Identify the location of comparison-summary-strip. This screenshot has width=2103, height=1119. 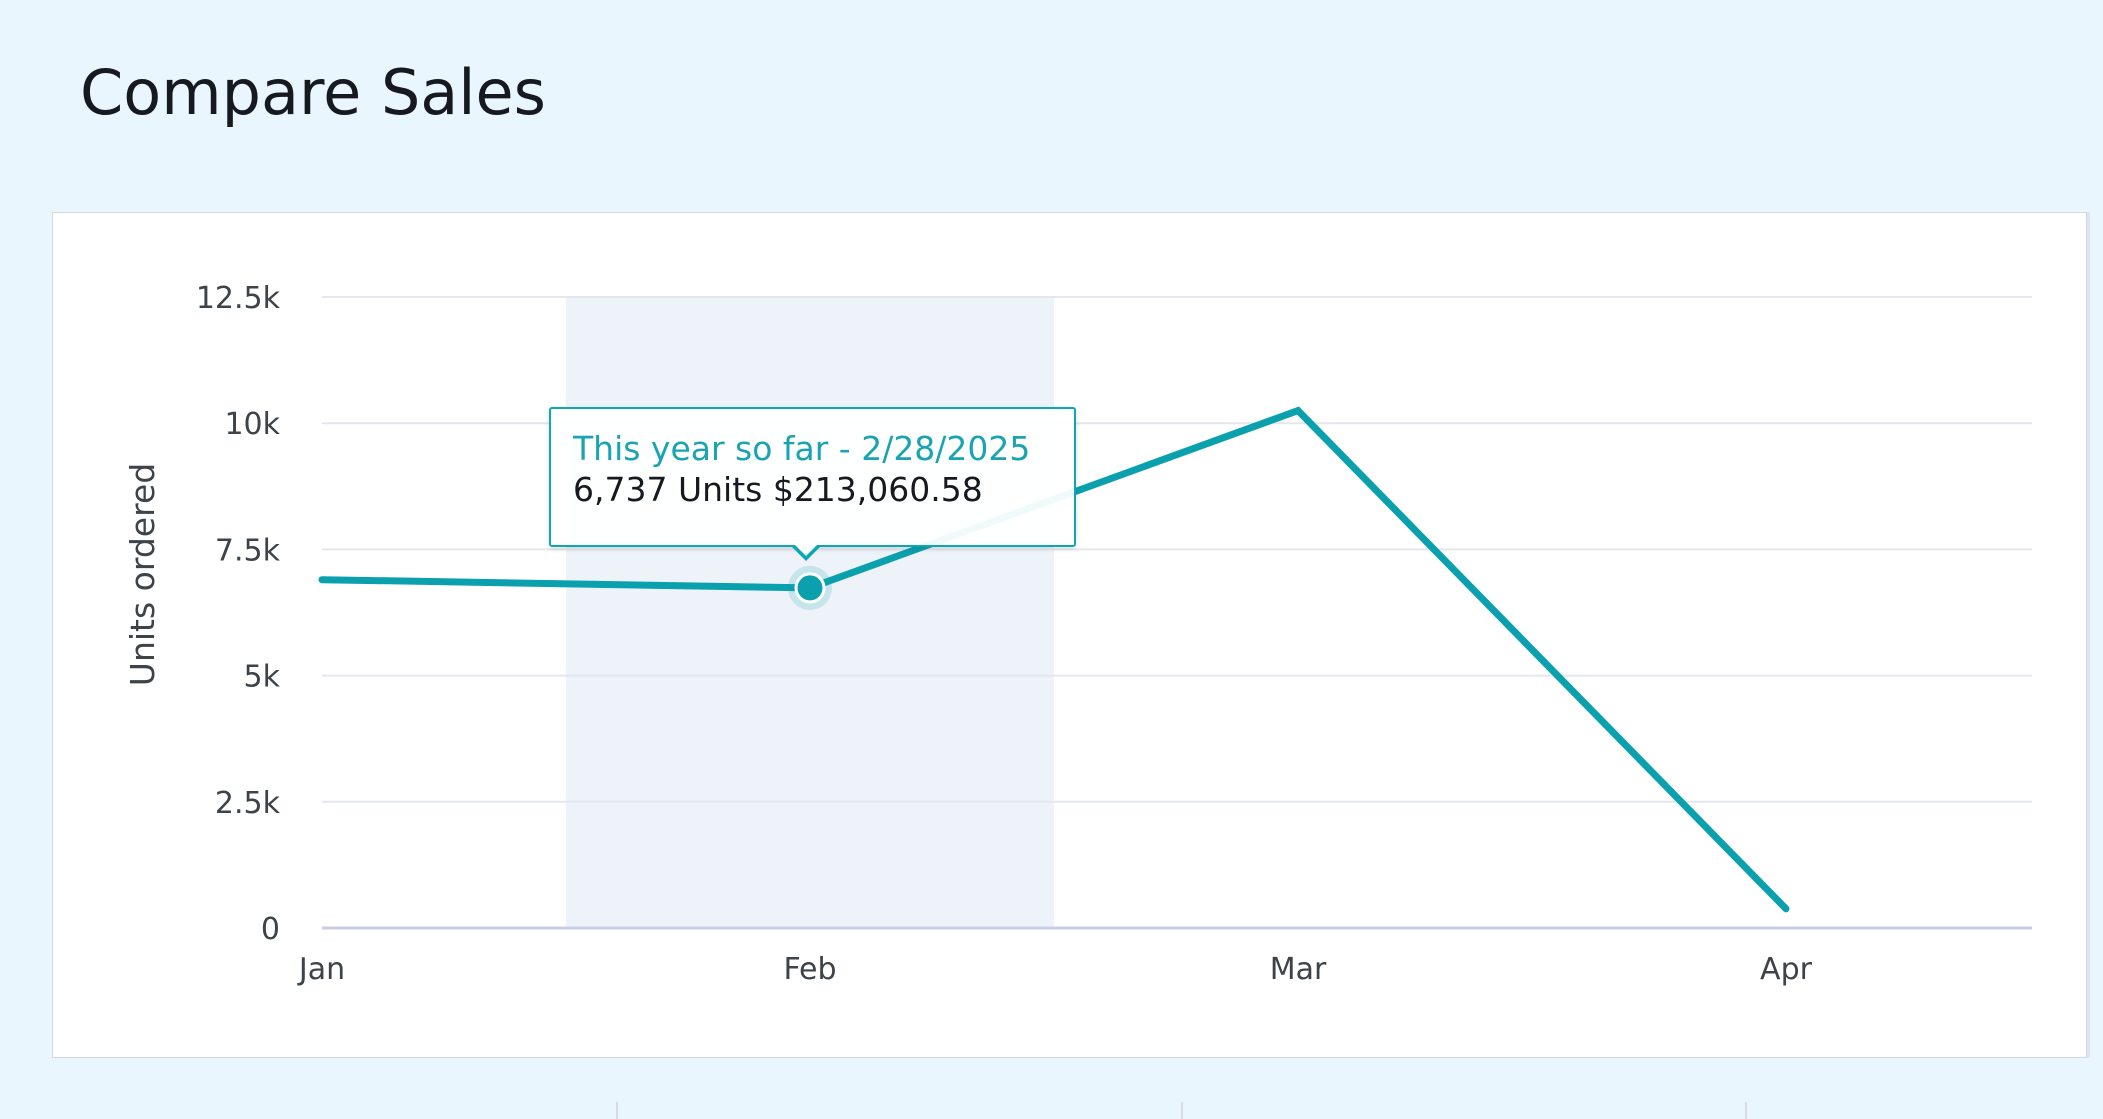
(1051, 1088).